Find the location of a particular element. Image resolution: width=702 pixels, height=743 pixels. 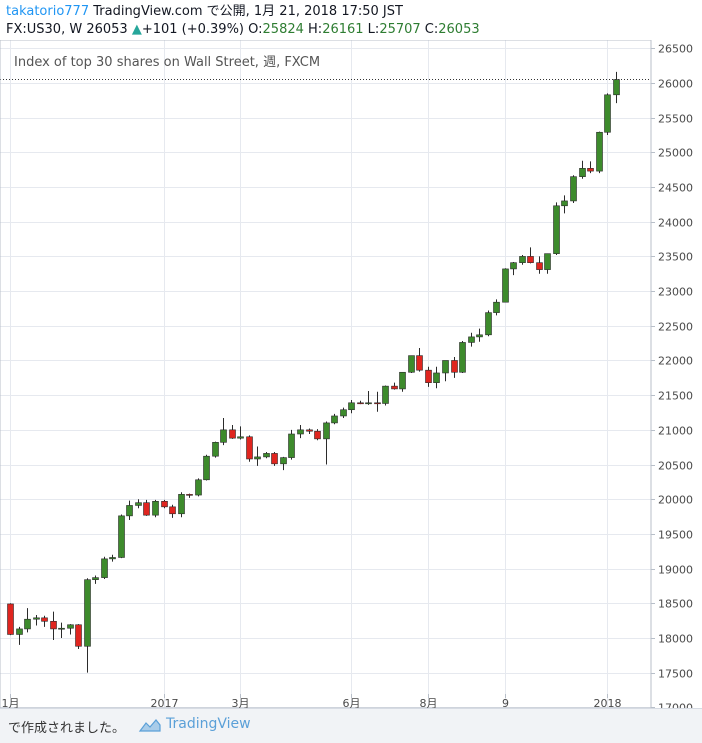

y-tick-label: 24000 is located at coordinates (675, 223).